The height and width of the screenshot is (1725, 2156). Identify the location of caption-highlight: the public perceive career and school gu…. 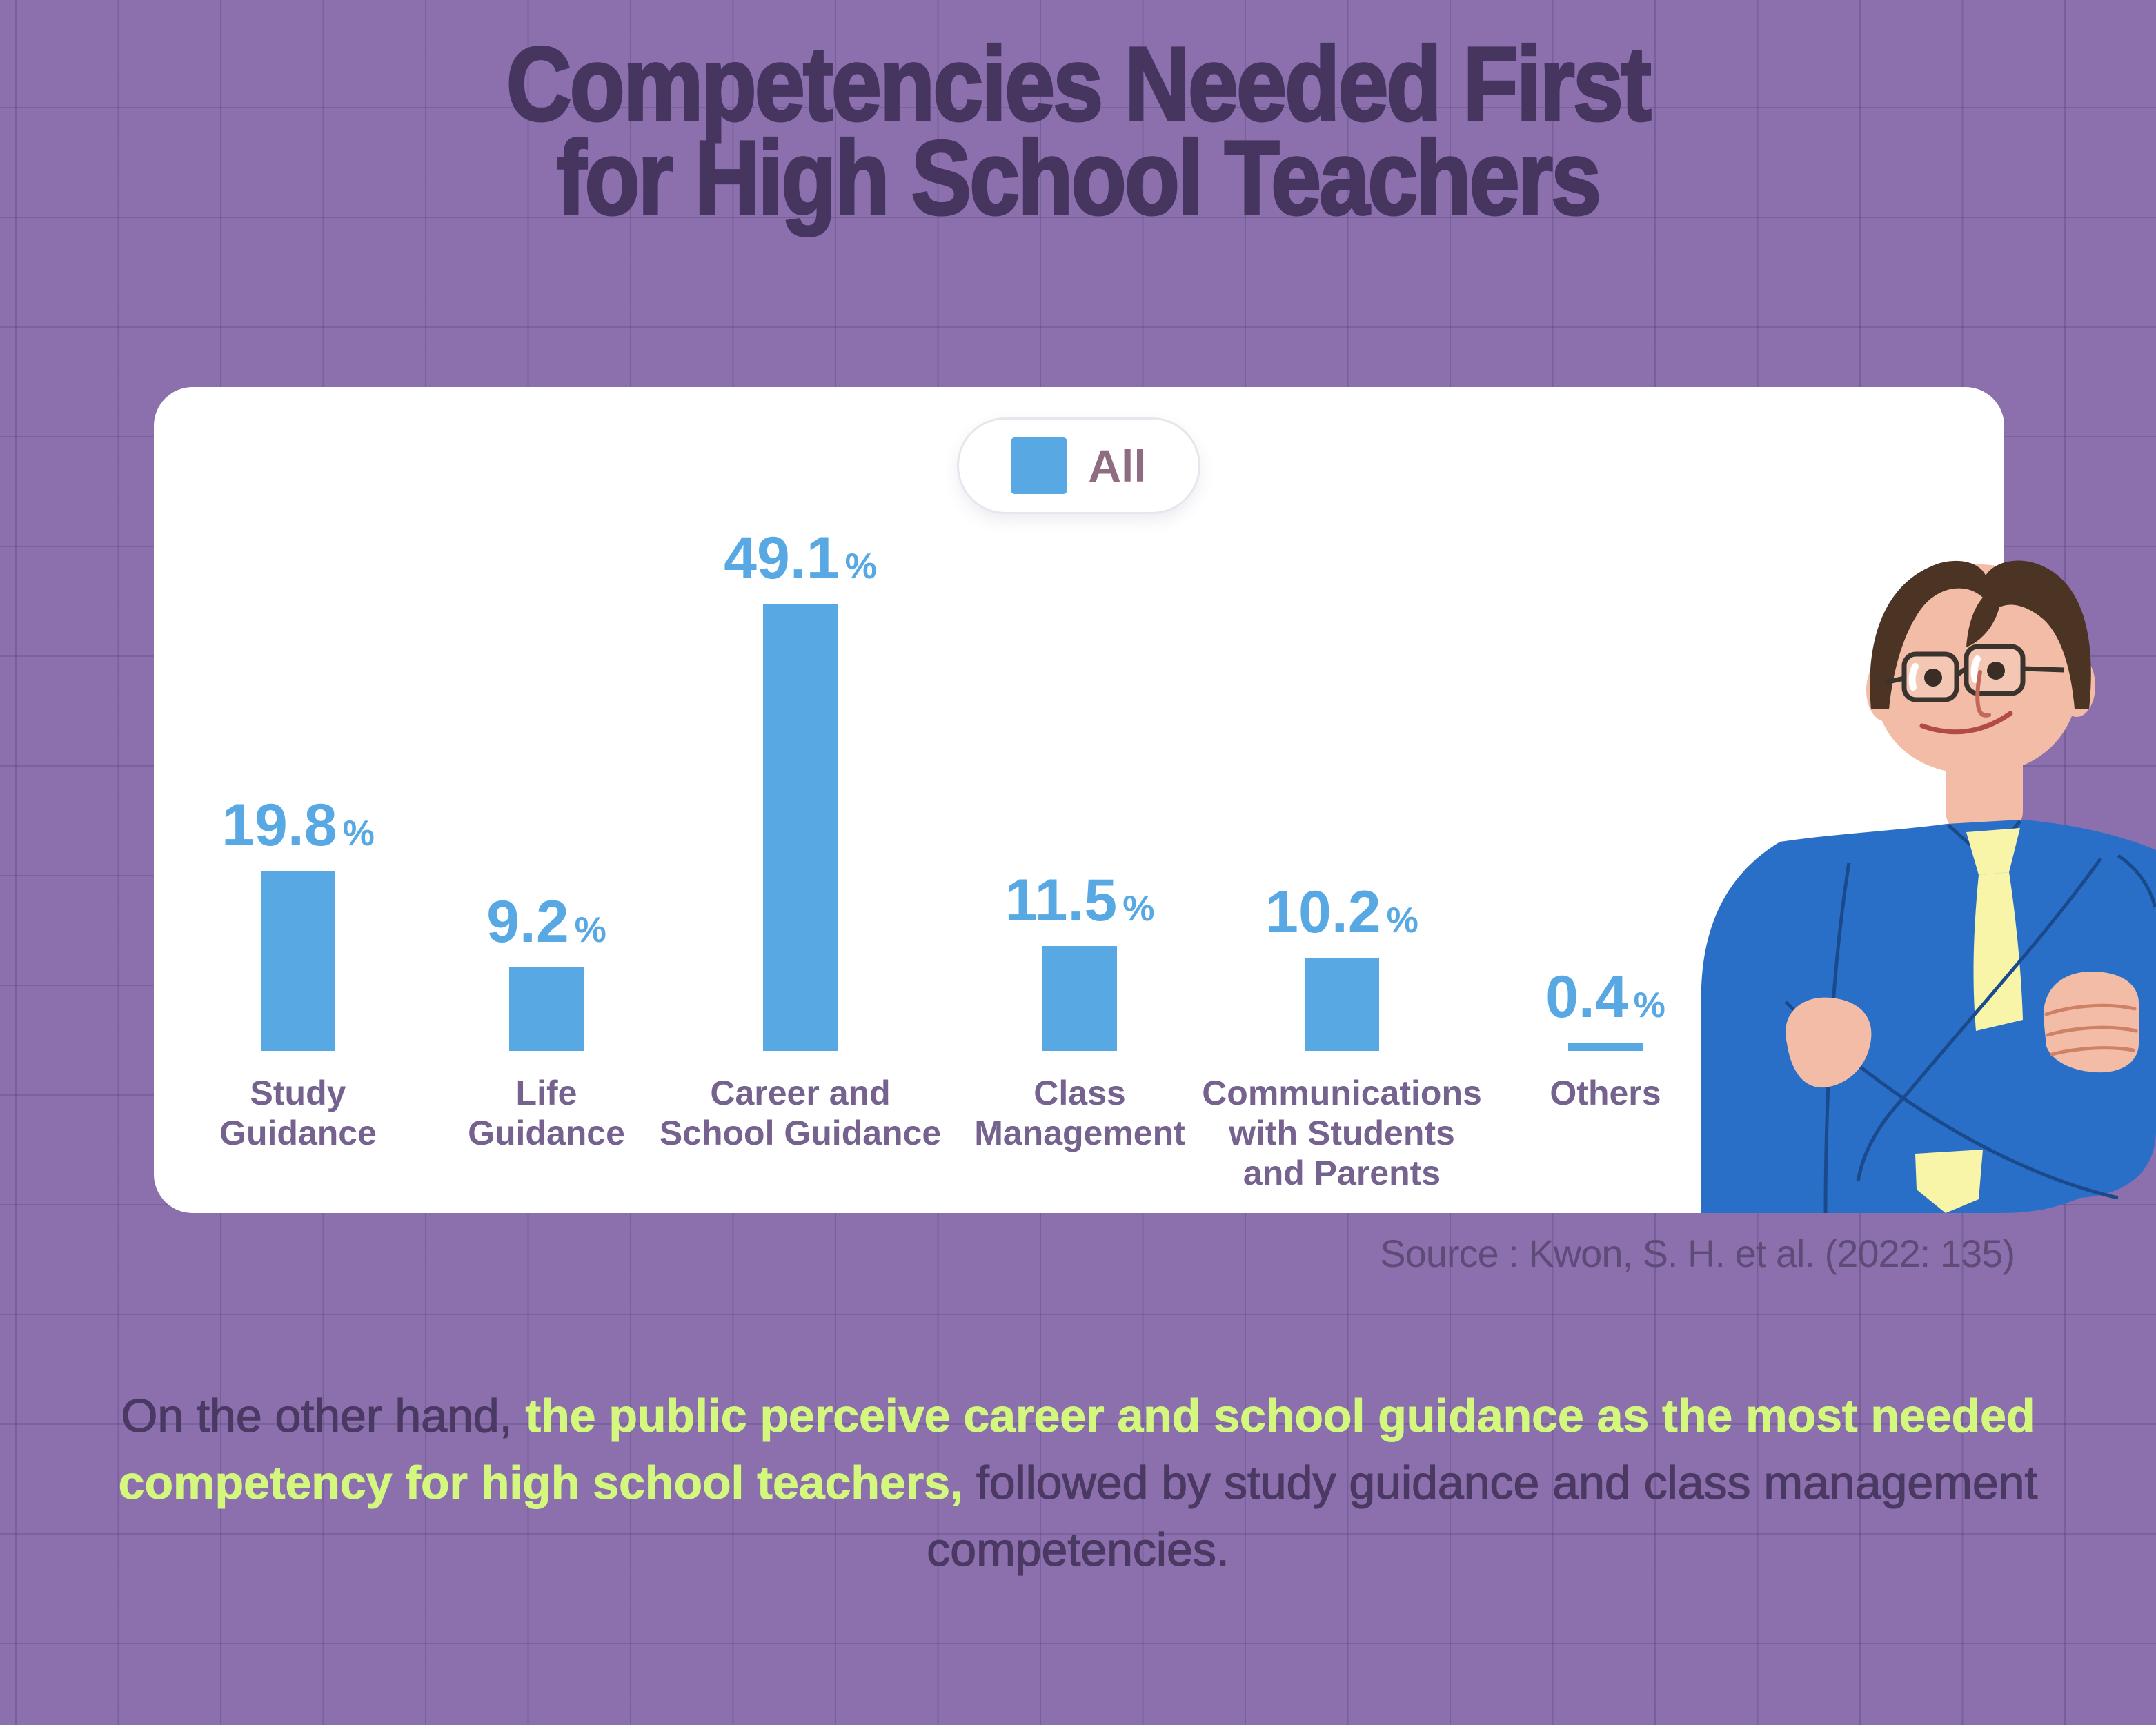
(1076, 1450).